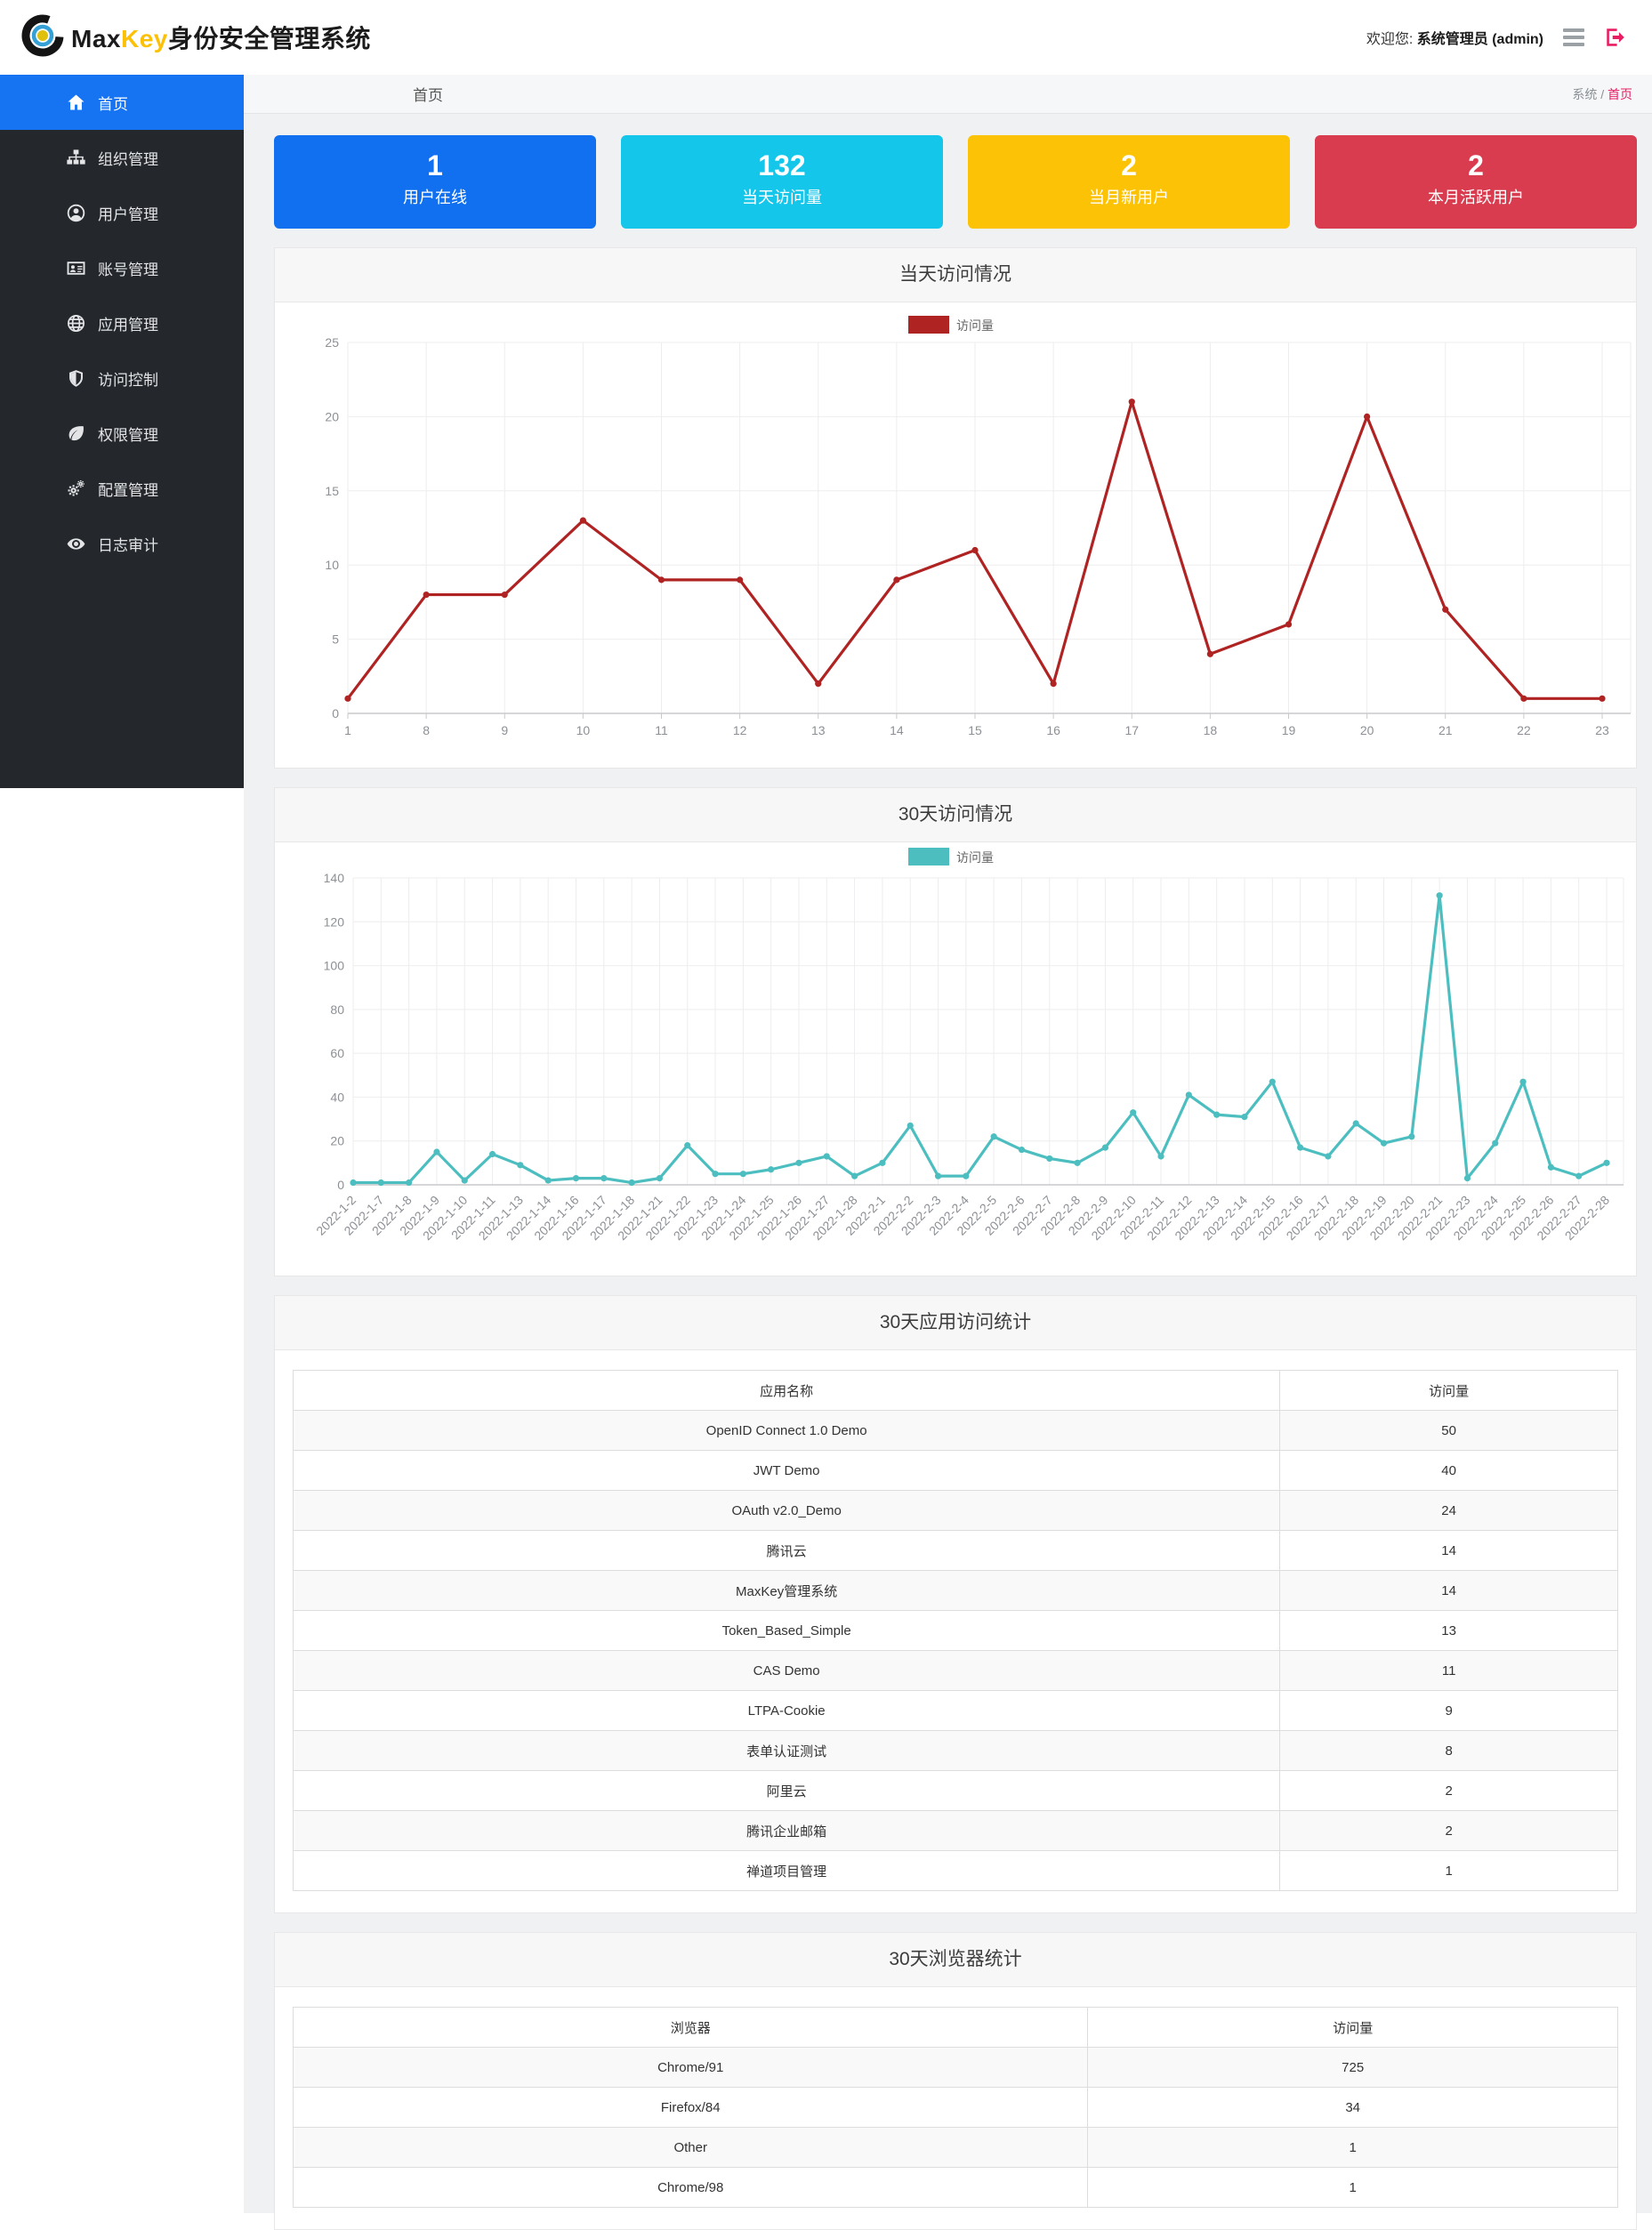 Image resolution: width=1652 pixels, height=2230 pixels. What do you see at coordinates (955, 2187) in the screenshot?
I see `table-row: Chrome/98 1` at bounding box center [955, 2187].